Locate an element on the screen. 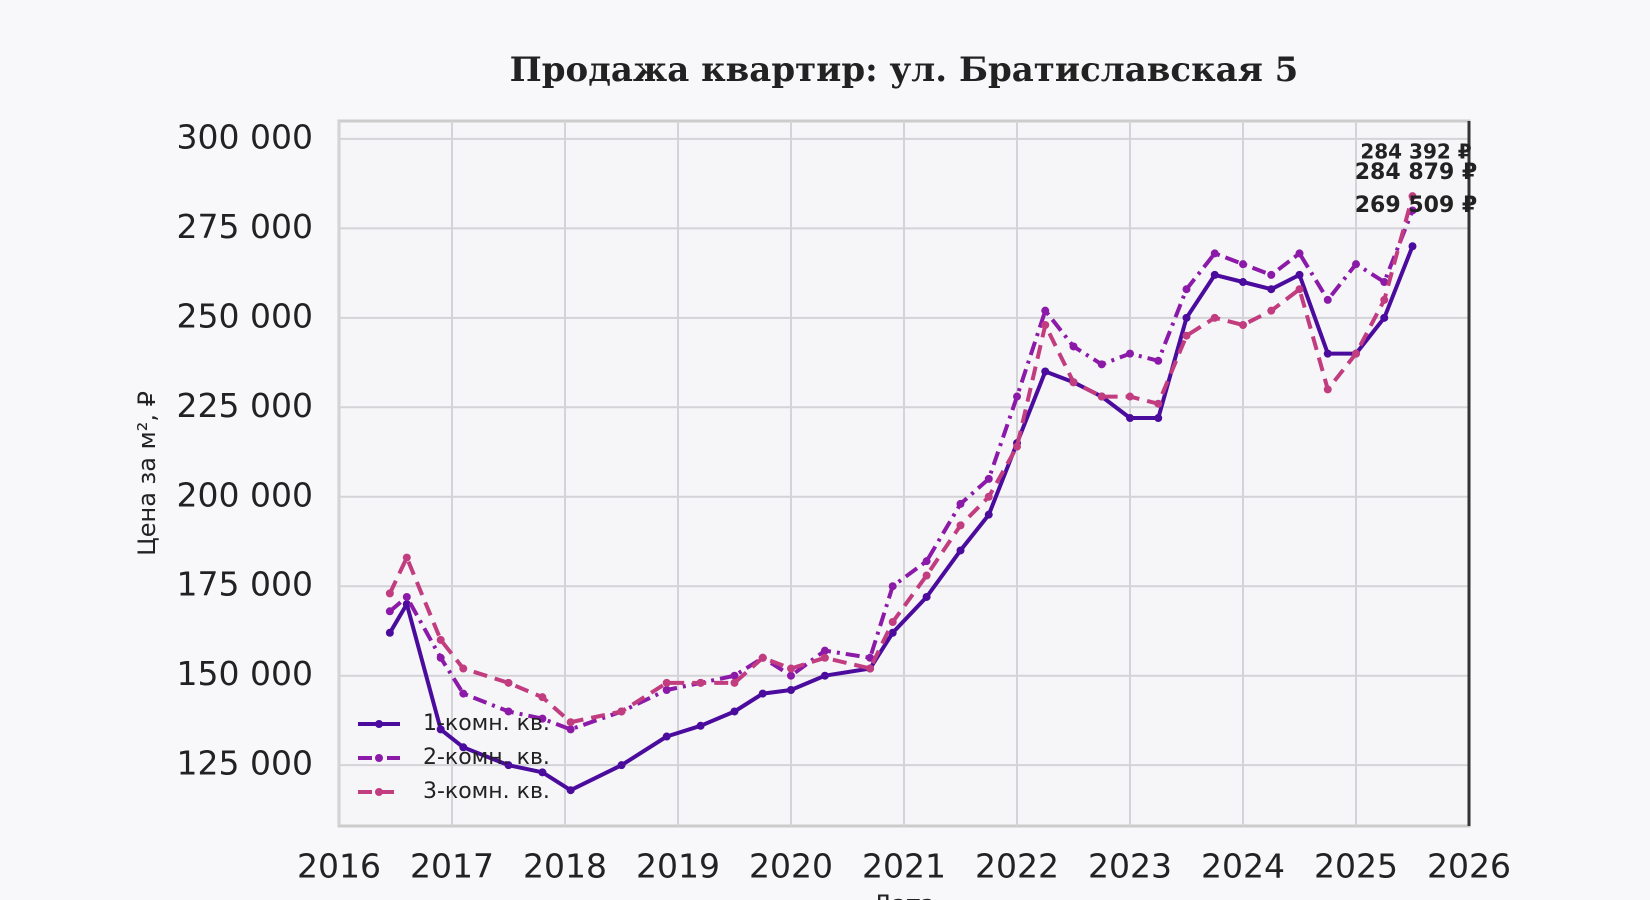 This screenshot has width=1650, height=900. x-tick-label: 2023 is located at coordinates (1130, 866).